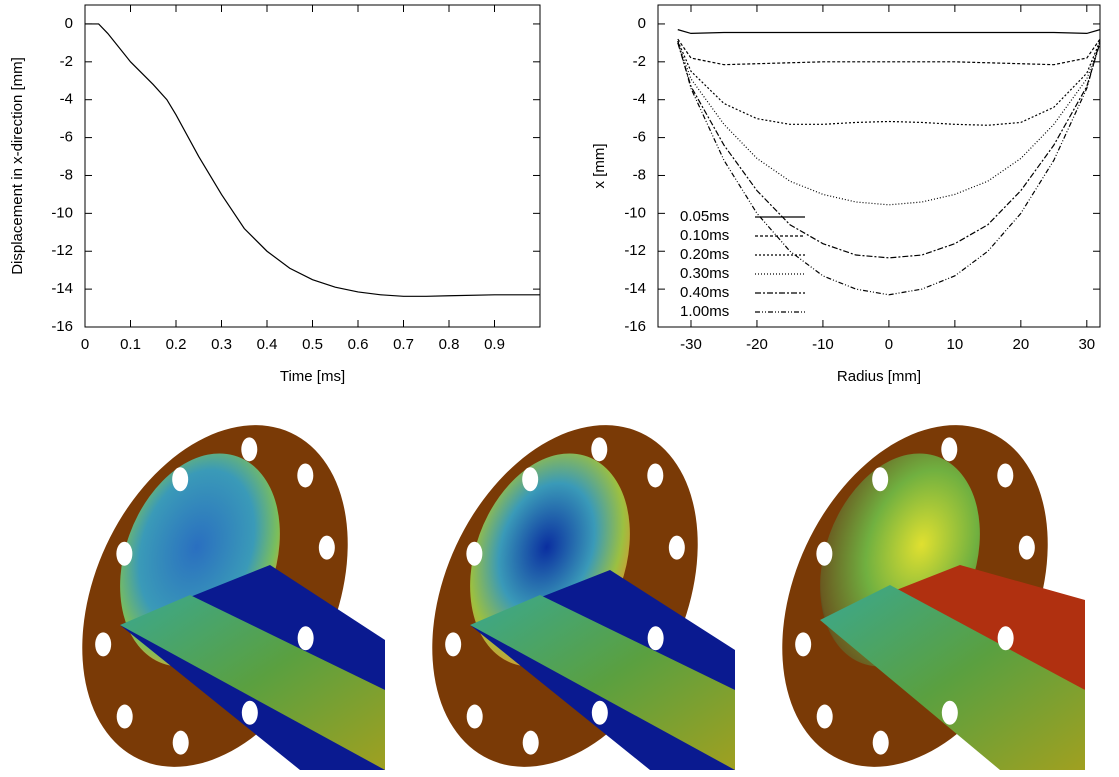  Describe the element at coordinates (704, 273) in the screenshot. I see `legend-label: 0.30ms` at that location.